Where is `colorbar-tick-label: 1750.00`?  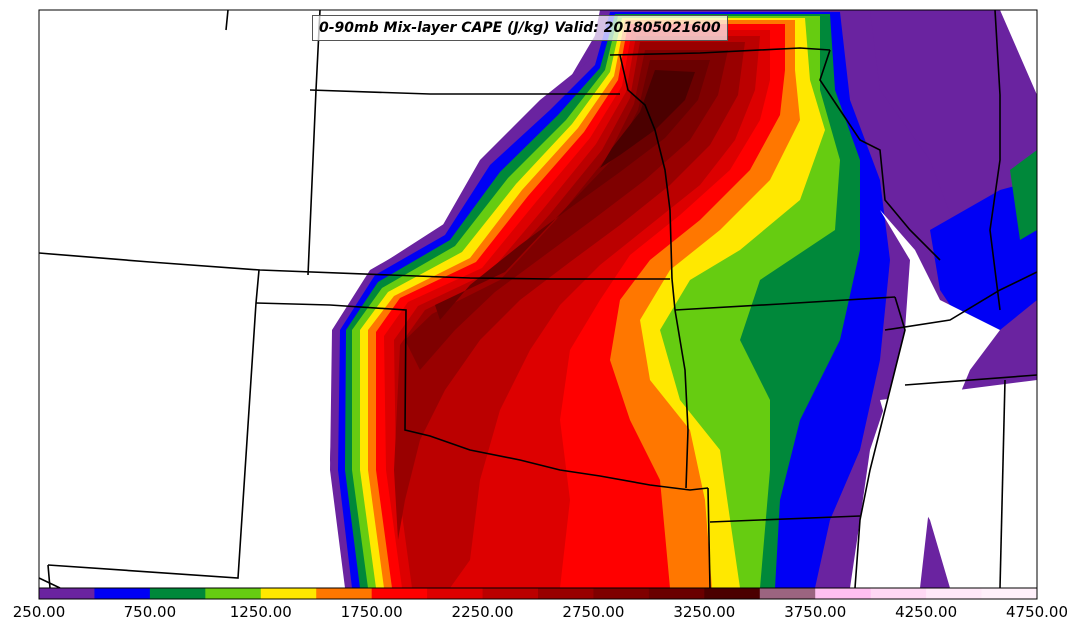
colorbar-tick-label: 1750.00 is located at coordinates (371, 612).